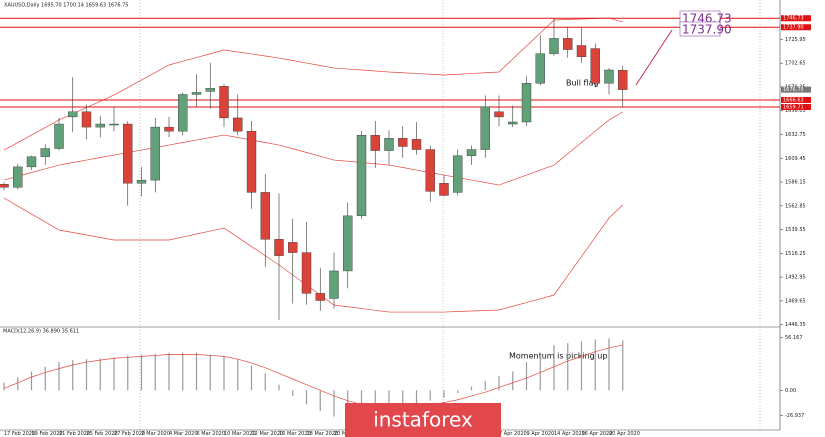 This screenshot has height=437, width=825. Describe the element at coordinates (74, 434) in the screenshot. I see `x-tick-label: 21 Feb 2020` at that location.